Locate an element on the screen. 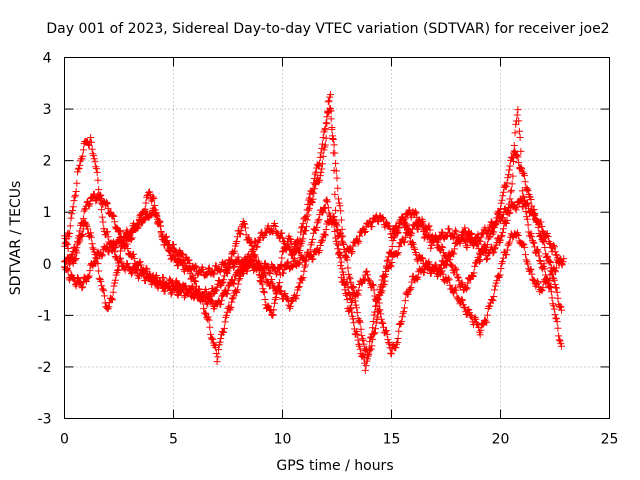 The height and width of the screenshot is (480, 640). x-tick-label: 25 is located at coordinates (610, 440).